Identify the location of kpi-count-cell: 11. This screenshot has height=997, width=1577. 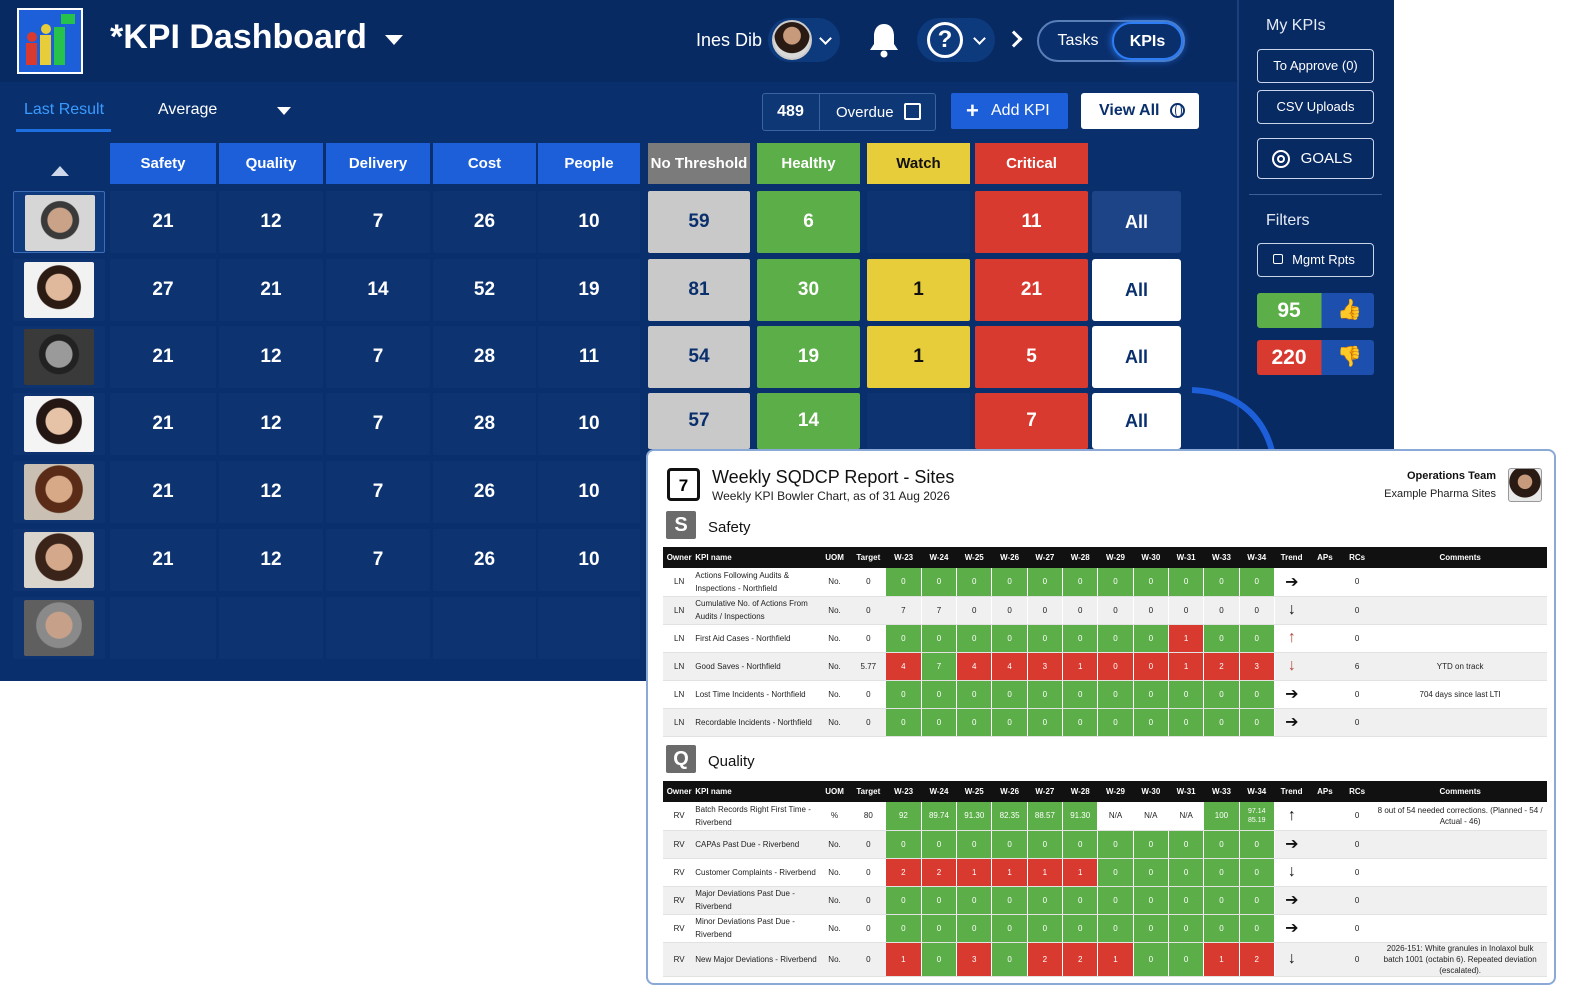
(1031, 222).